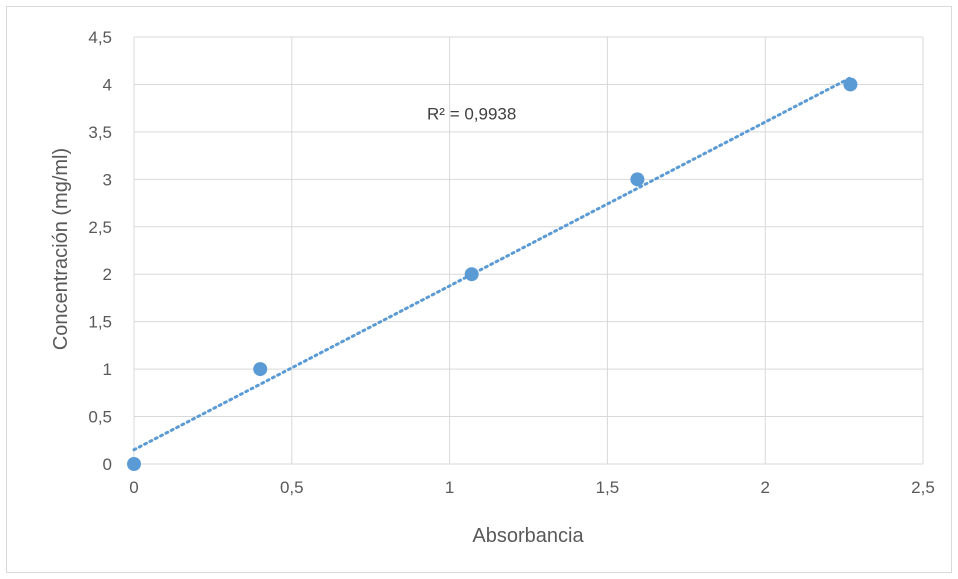 The image size is (958, 579). Describe the element at coordinates (107, 179) in the screenshot. I see `y-tick-label: 3` at that location.